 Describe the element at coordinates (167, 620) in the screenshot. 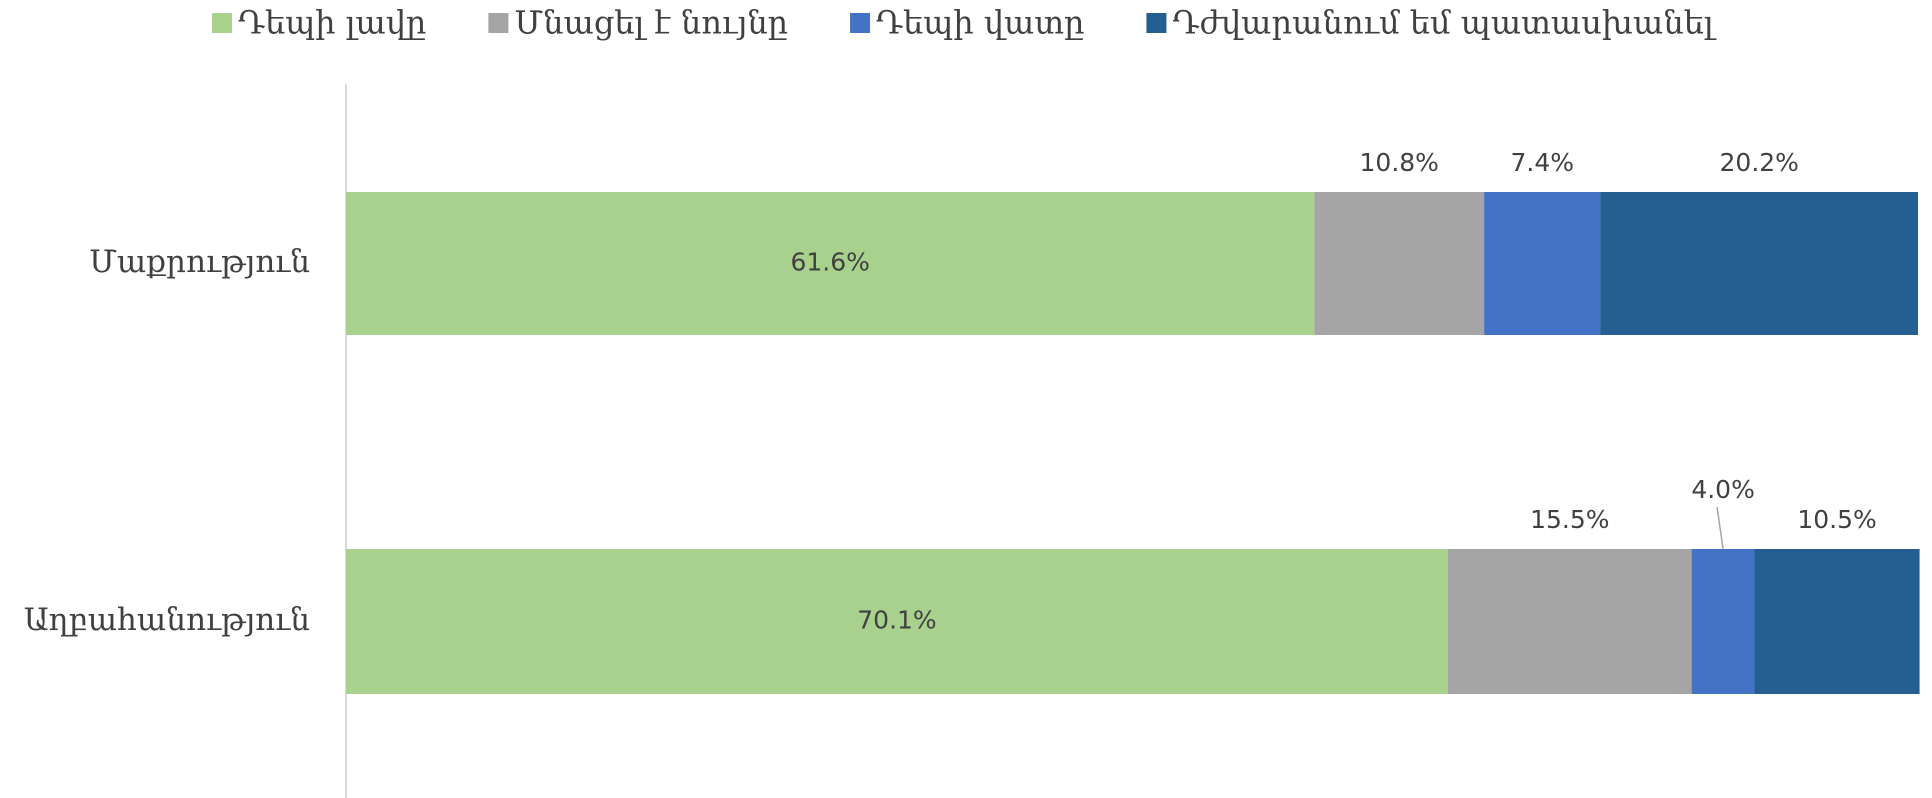

I see `category-label: Աղբահանություն` at that location.